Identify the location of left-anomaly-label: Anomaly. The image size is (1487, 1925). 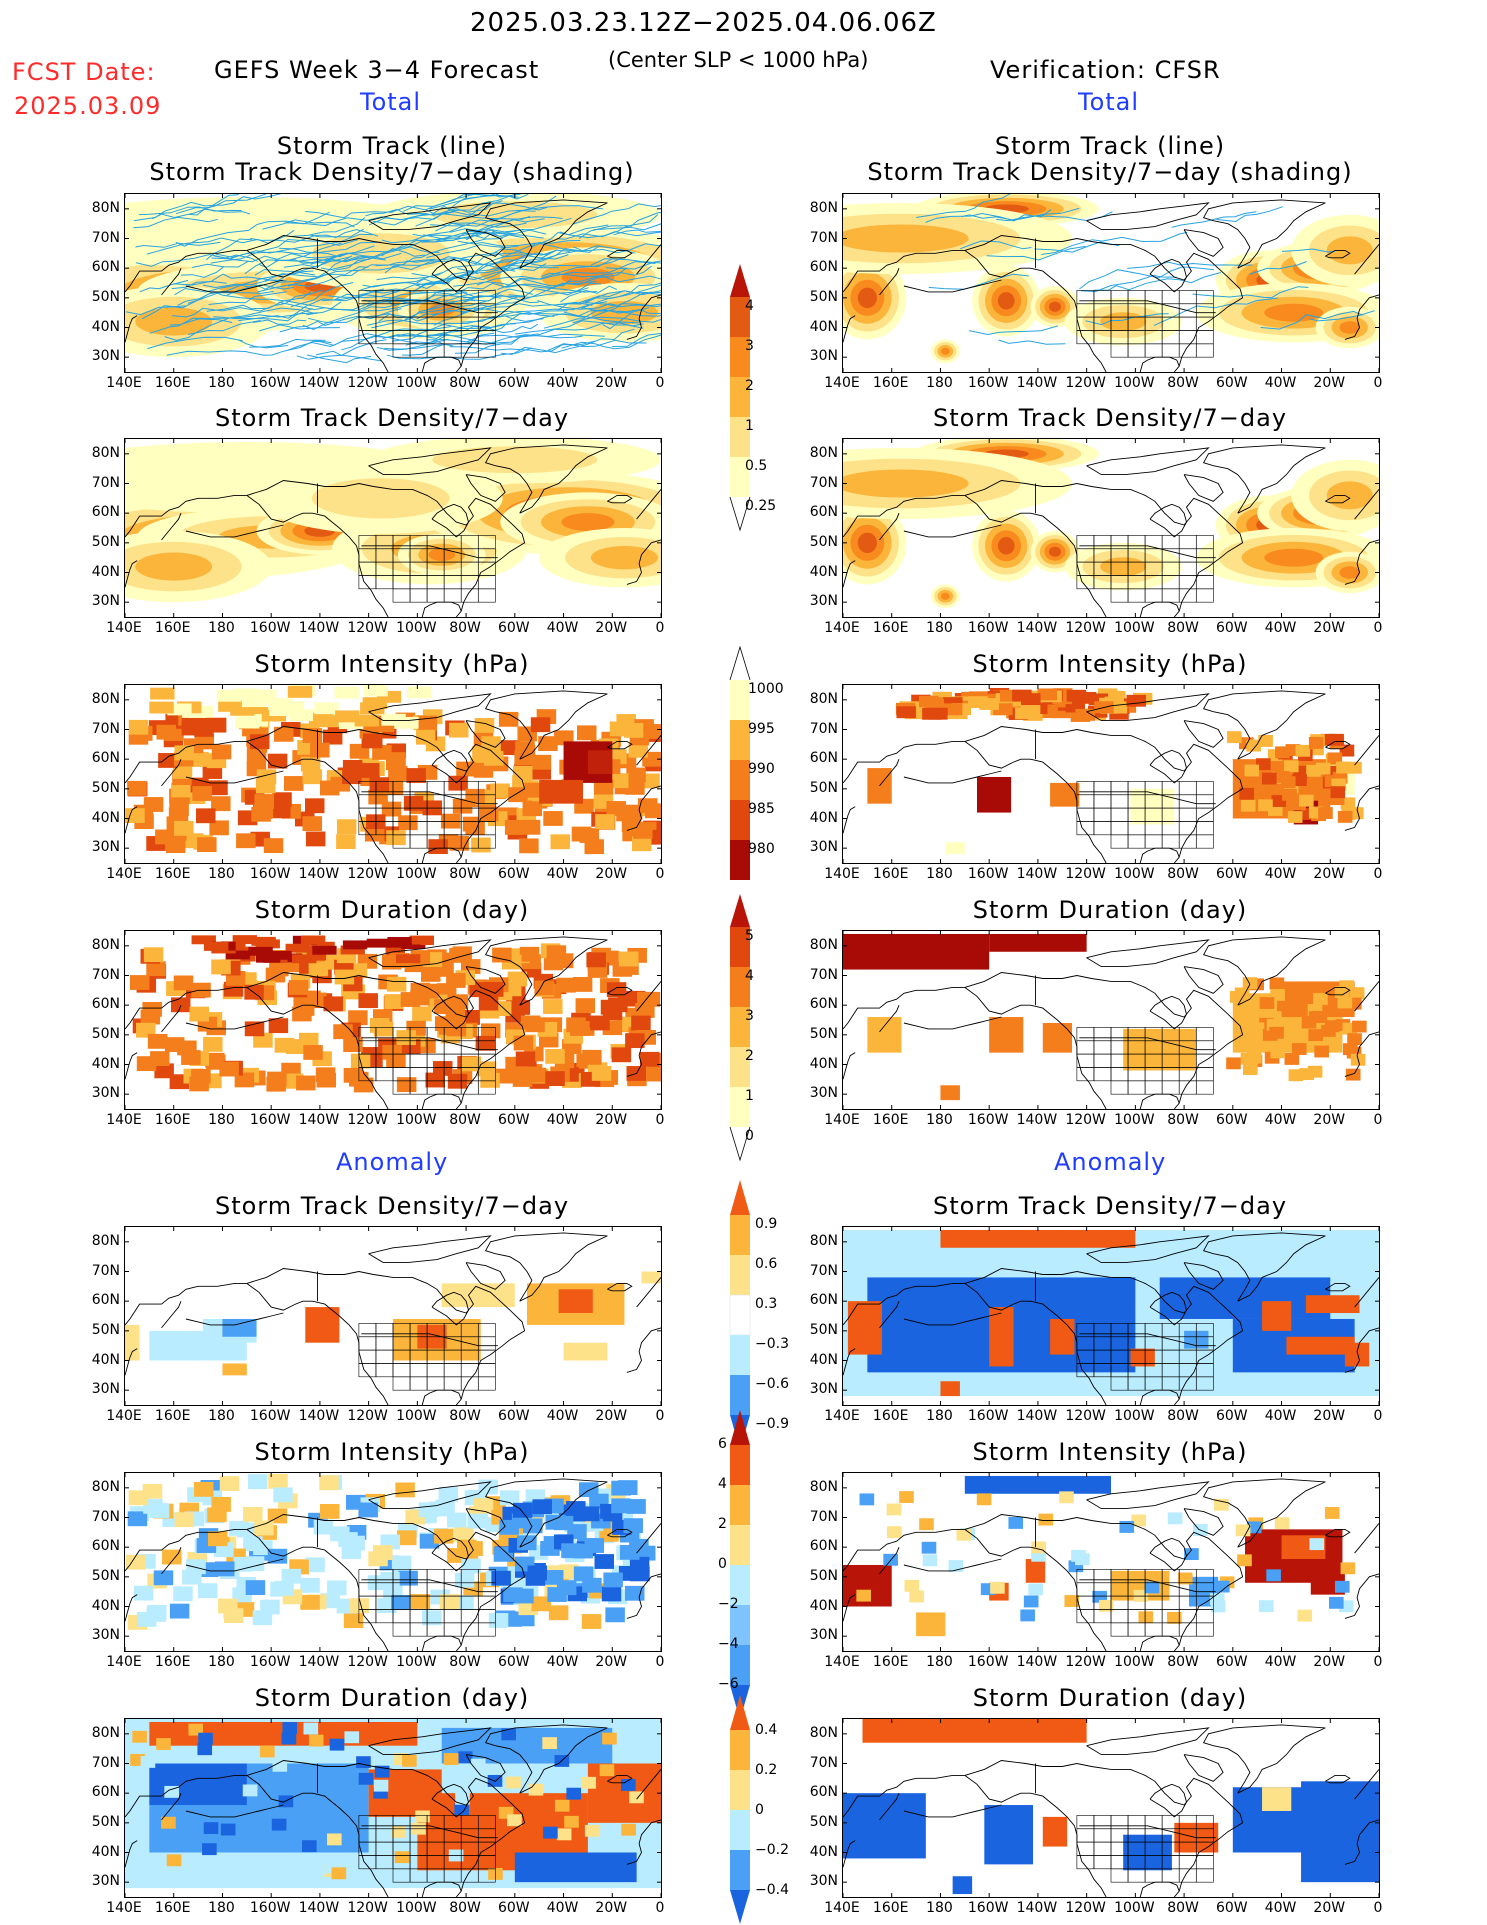
(392, 1162).